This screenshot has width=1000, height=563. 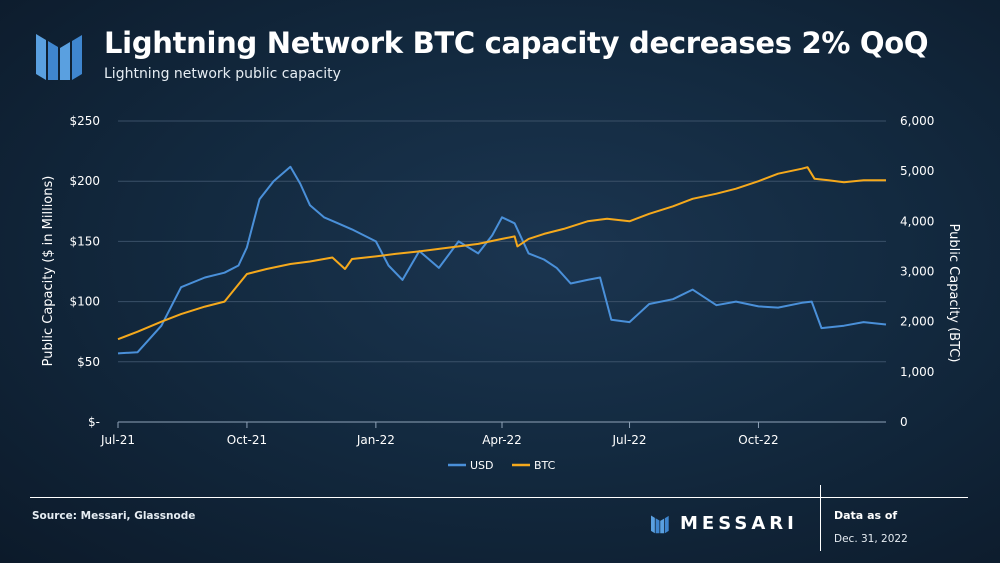 What do you see at coordinates (545, 465) in the screenshot?
I see `legend-btc-label: BTC` at bounding box center [545, 465].